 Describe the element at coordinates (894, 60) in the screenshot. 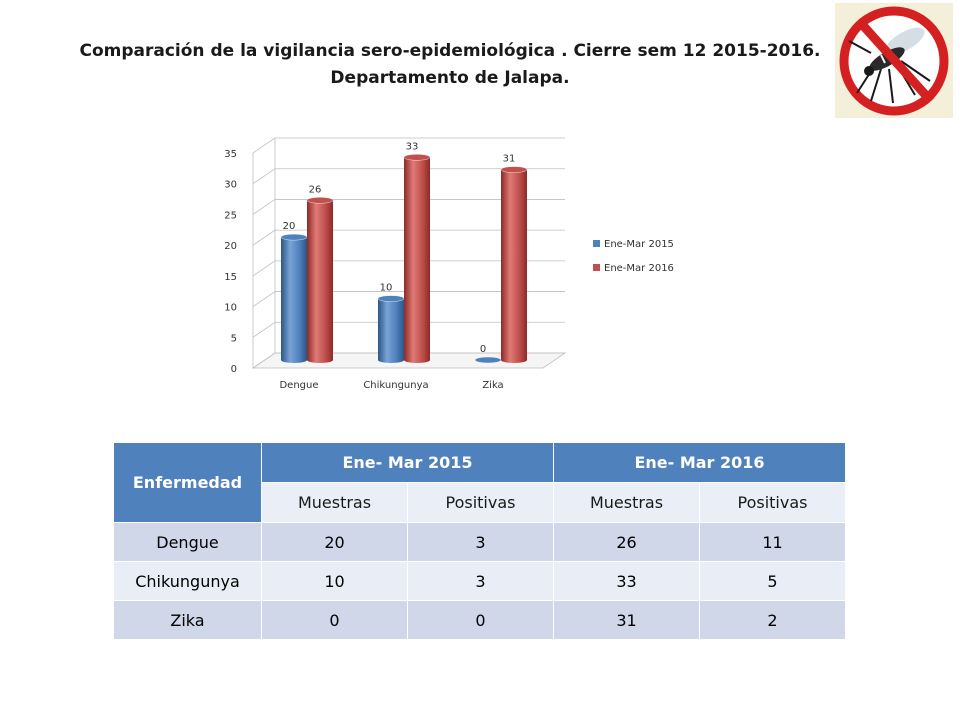

I see `no-mosquito-icon` at that location.